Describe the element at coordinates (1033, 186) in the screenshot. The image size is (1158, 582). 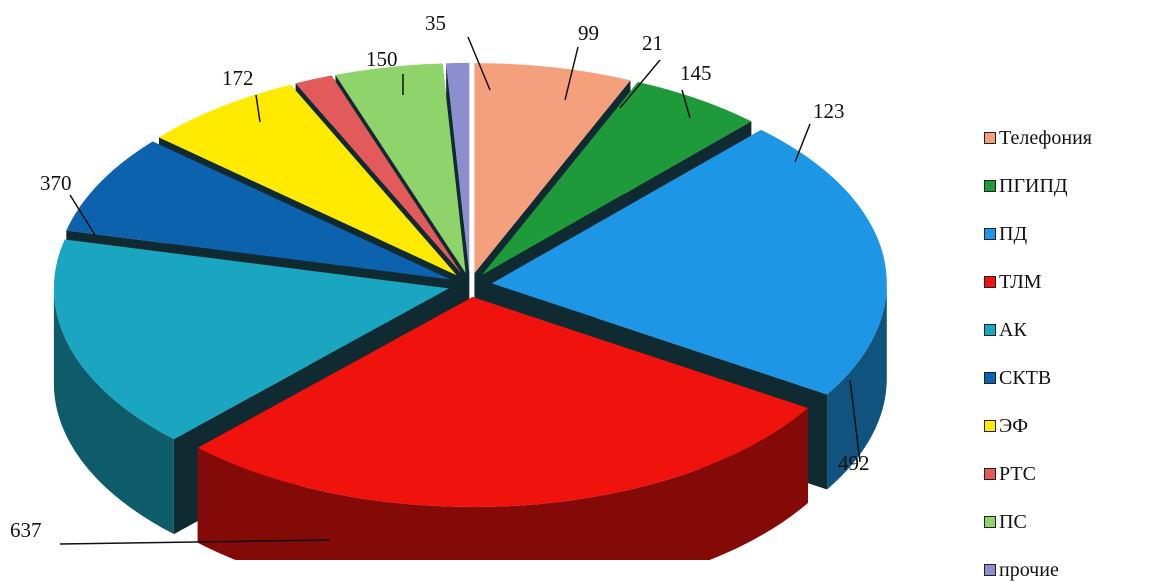
I see `legend-label: ПГИПД` at that location.